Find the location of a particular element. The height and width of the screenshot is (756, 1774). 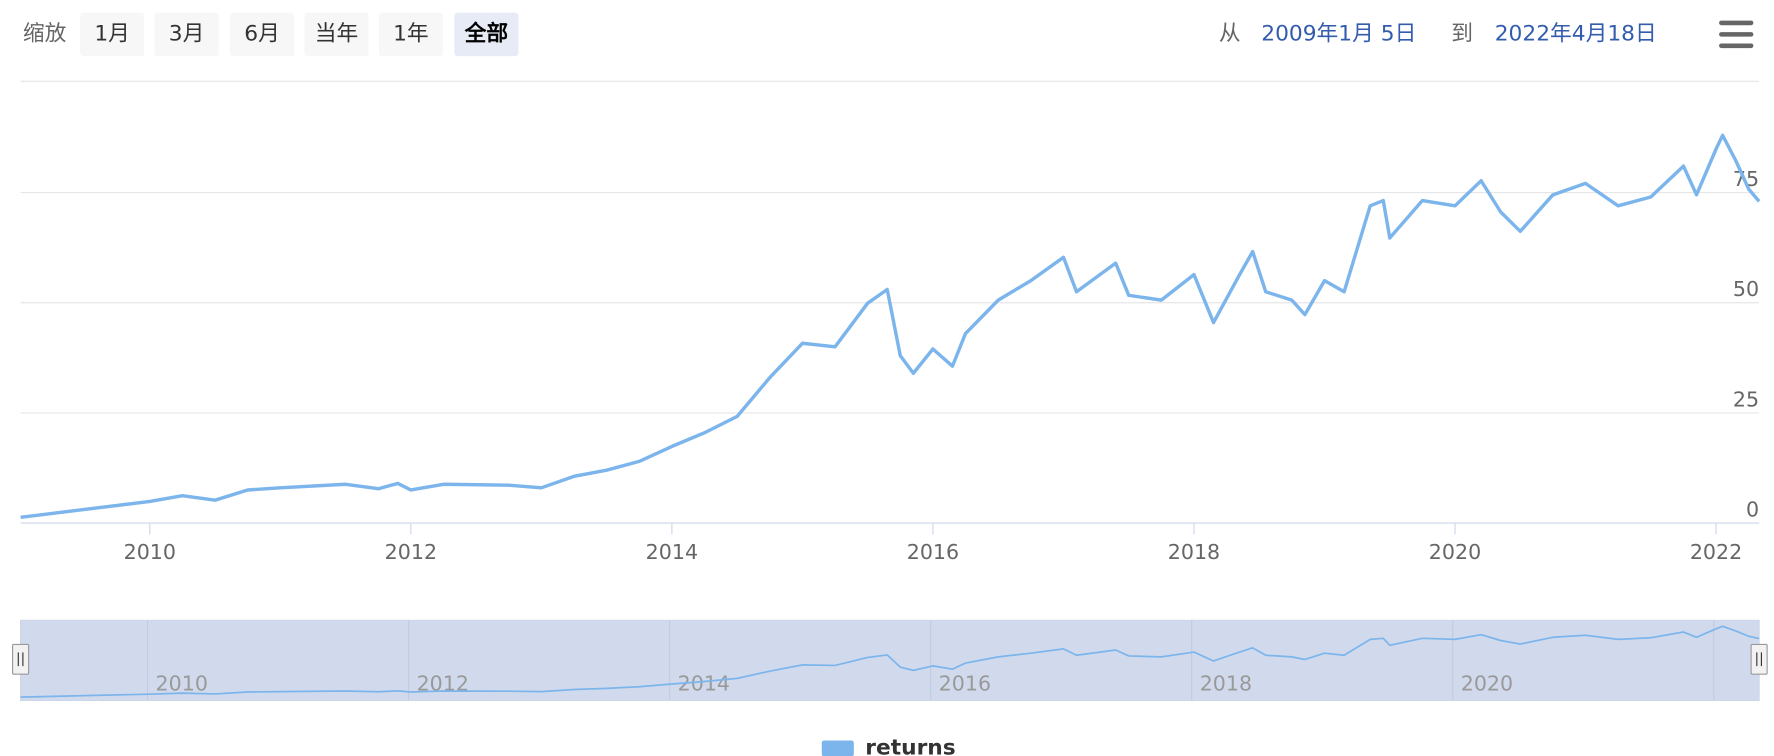

navigator-label: 2020 is located at coordinates (1487, 683).